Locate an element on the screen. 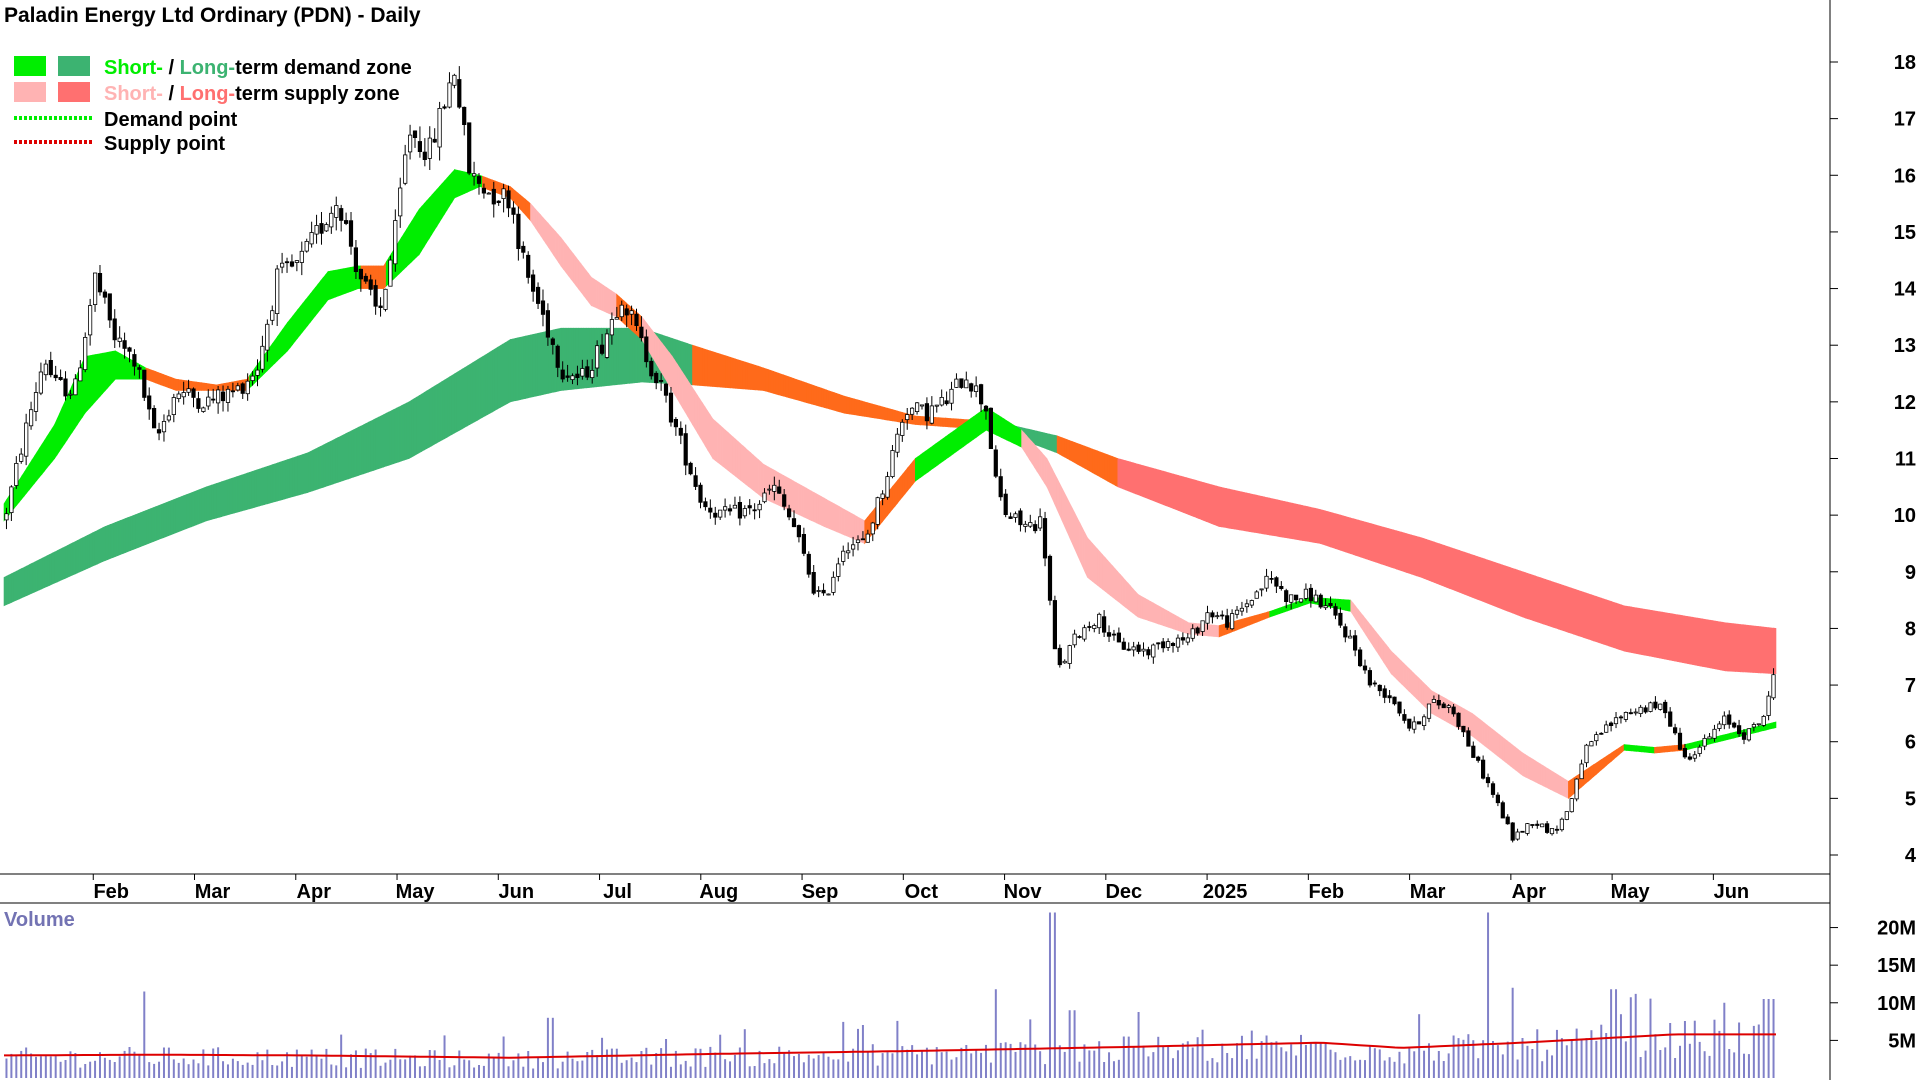 The image size is (1920, 1080). x-tick-label: May is located at coordinates (416, 892).